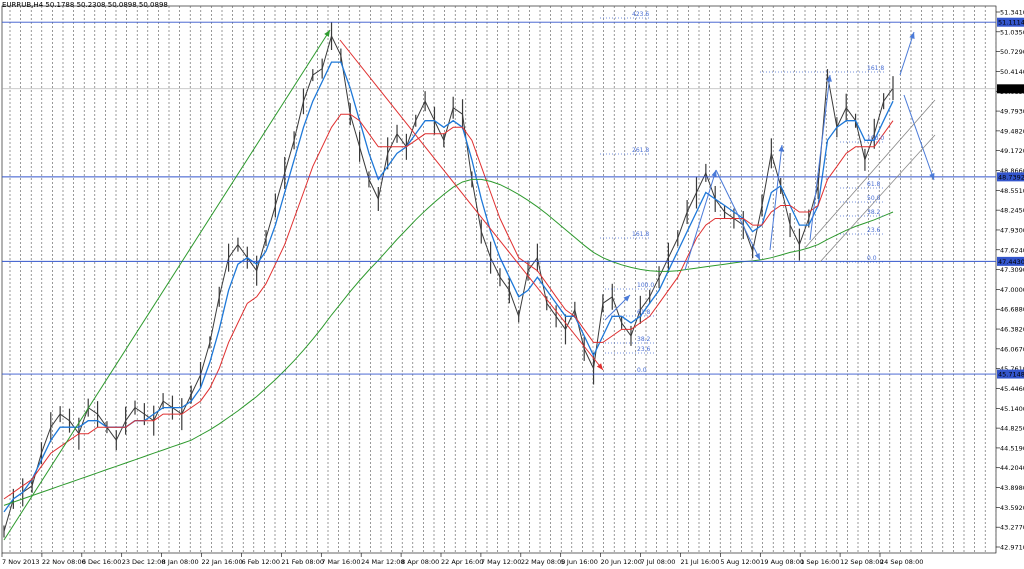 This screenshot has height=569, width=1024. What do you see at coordinates (1012, 290) in the screenshot?
I see `y-tick-label: 47.0000` at bounding box center [1012, 290].